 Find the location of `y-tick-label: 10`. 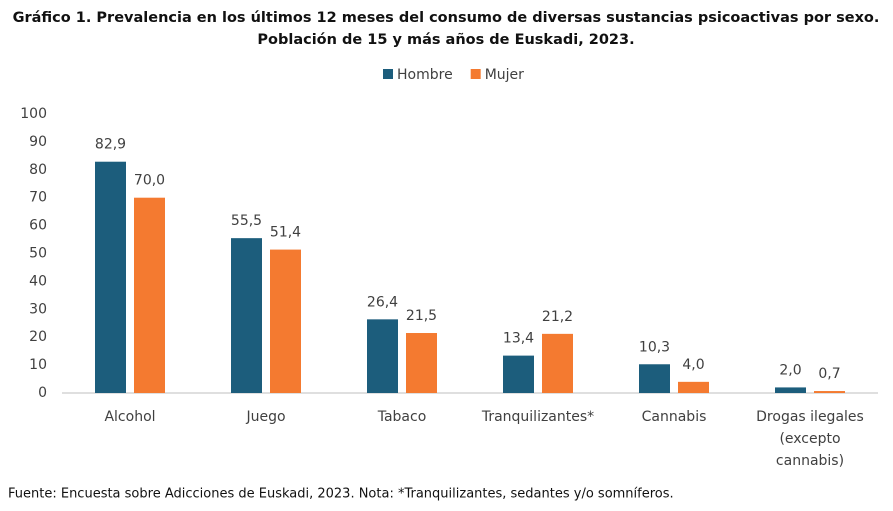

y-tick-label: 10 is located at coordinates (38, 365).